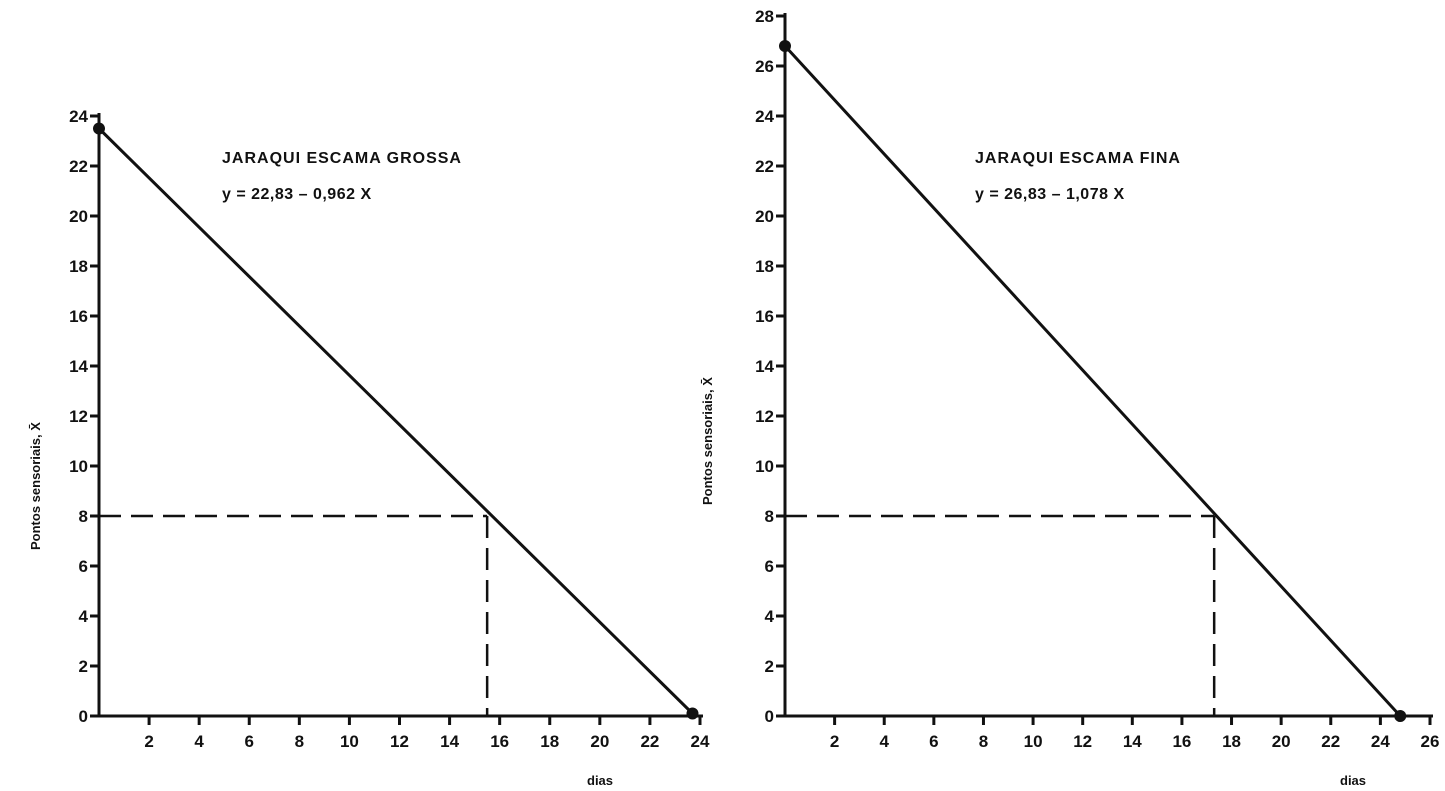 Image resolution: width=1445 pixels, height=791 pixels. I want to click on chart-title: JARAQUI ESCAMA GROSSA, so click(342, 158).